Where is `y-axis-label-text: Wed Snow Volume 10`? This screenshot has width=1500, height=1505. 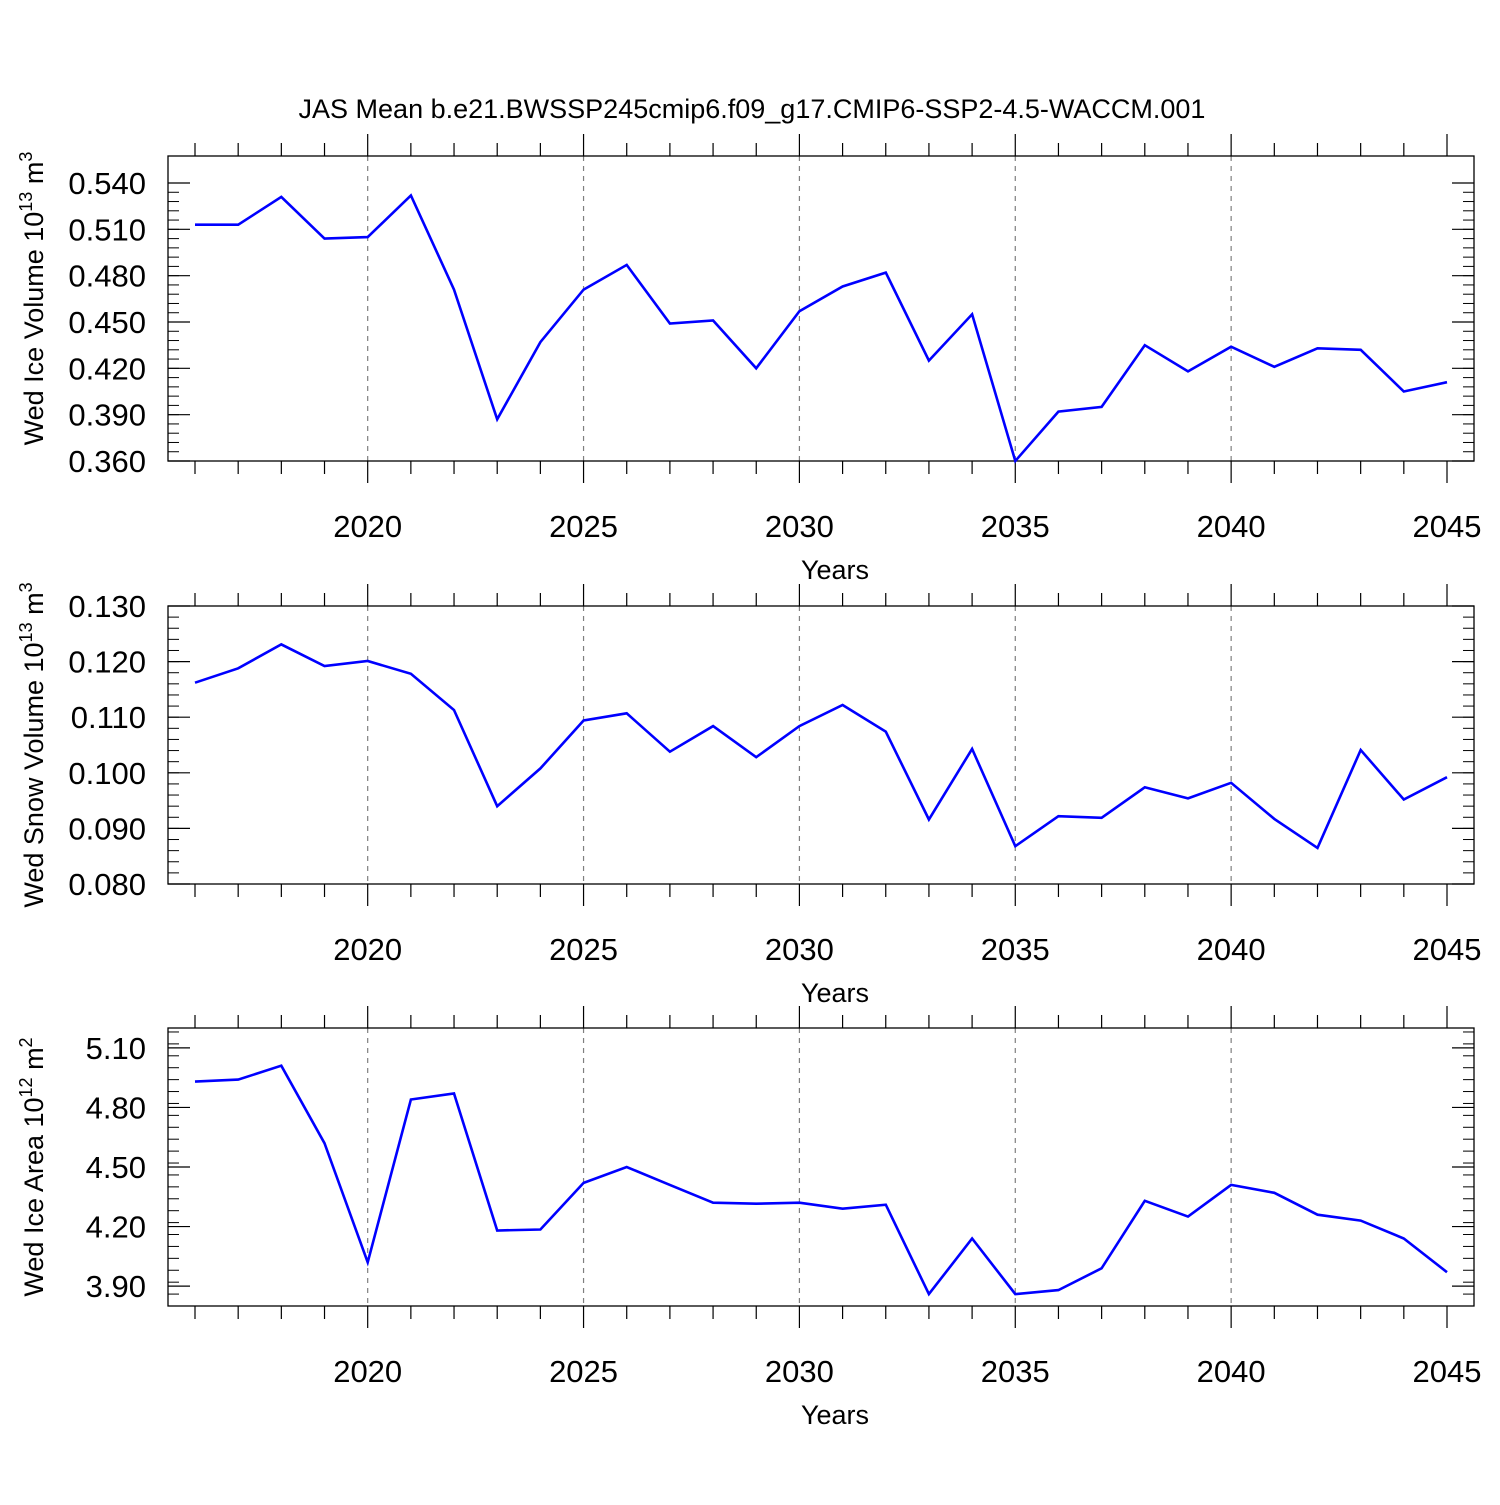
y-axis-label-text: Wed Snow Volume 10 is located at coordinates (34, 774).